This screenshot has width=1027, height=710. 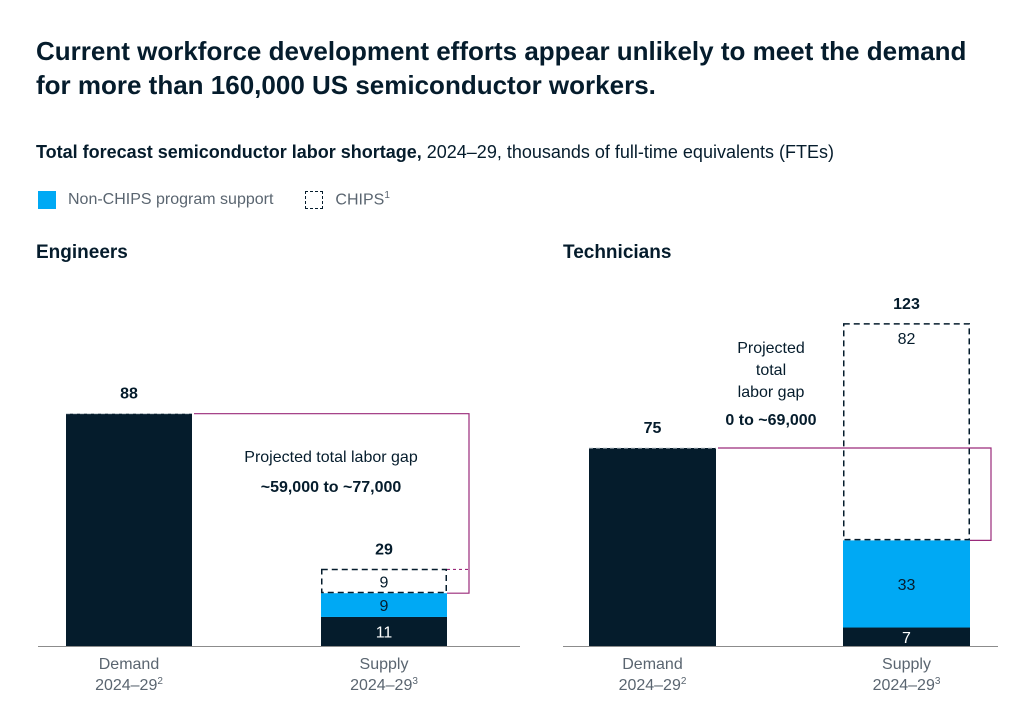 What do you see at coordinates (331, 457) in the screenshot?
I see `engineers-gap-annotation-line-1: Projected total labor gap` at bounding box center [331, 457].